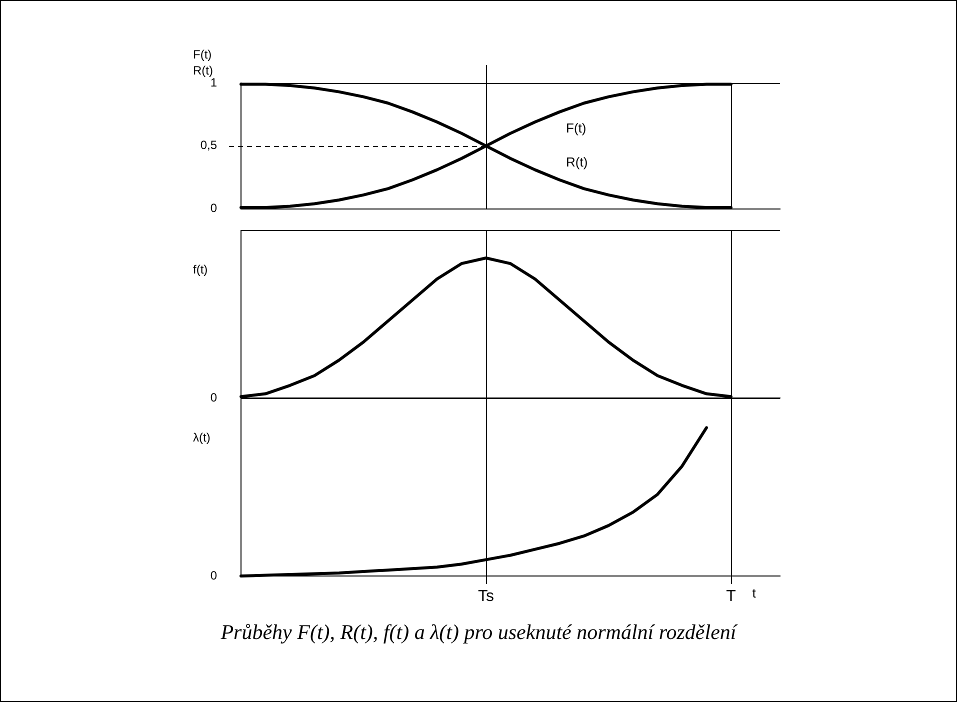  Describe the element at coordinates (203, 62) in the screenshot. I see `y-axis-title: F(t) R(t)` at that location.